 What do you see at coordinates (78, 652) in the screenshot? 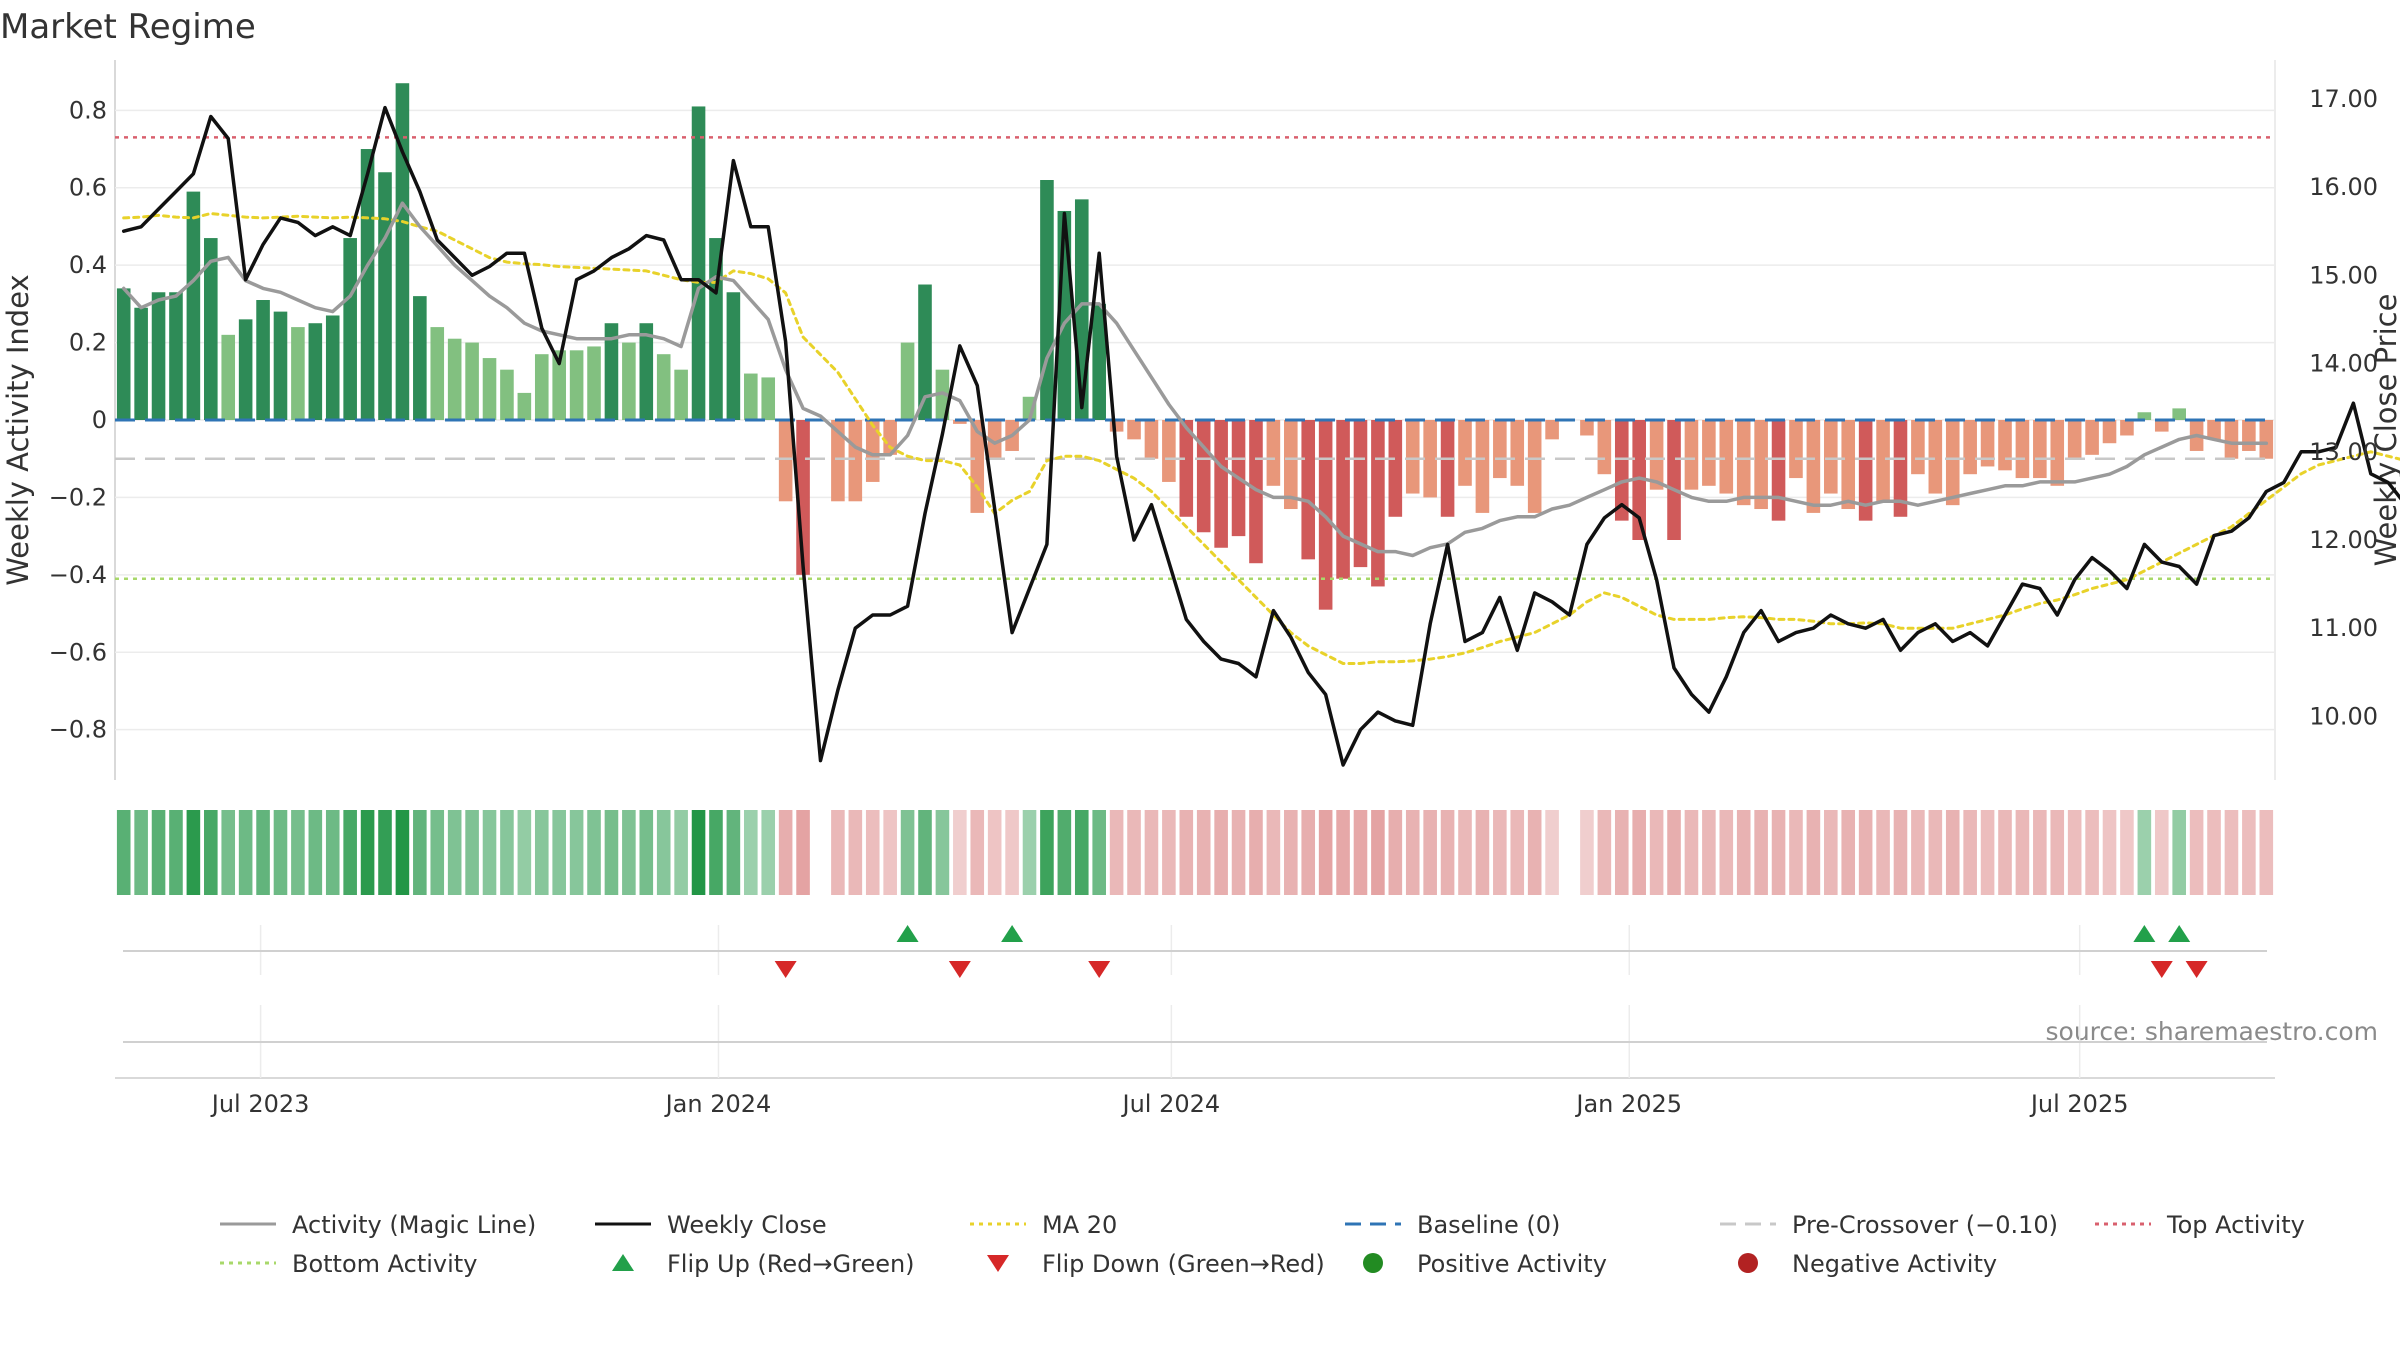
I see `y-tick-left-label: −0.6` at bounding box center [78, 652].